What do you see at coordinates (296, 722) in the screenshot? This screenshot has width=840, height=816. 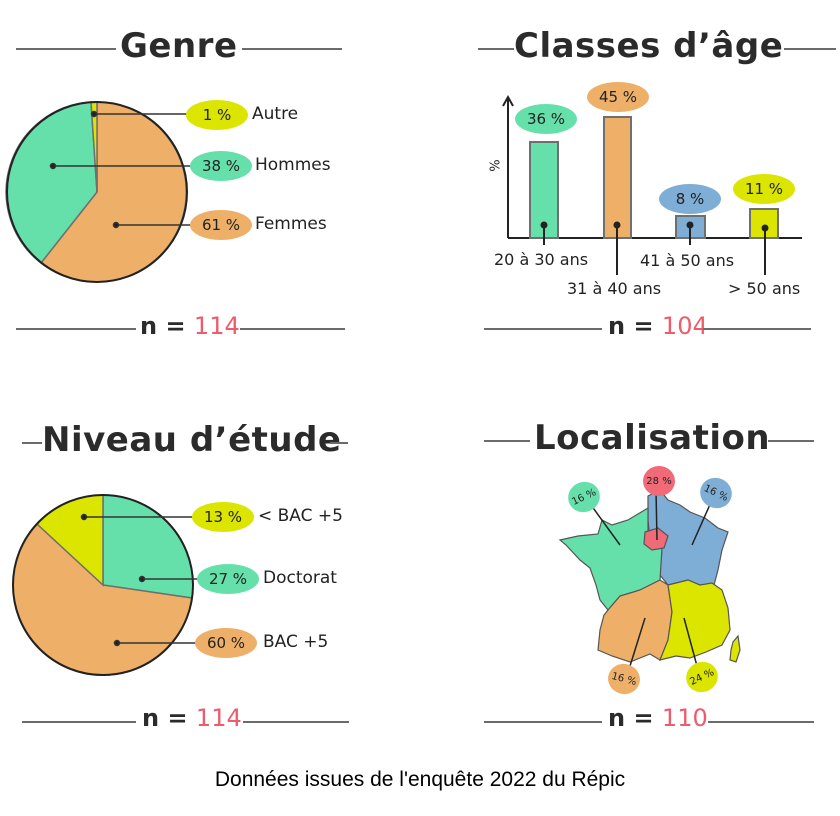 I see `etude-n-rule-right` at bounding box center [296, 722].